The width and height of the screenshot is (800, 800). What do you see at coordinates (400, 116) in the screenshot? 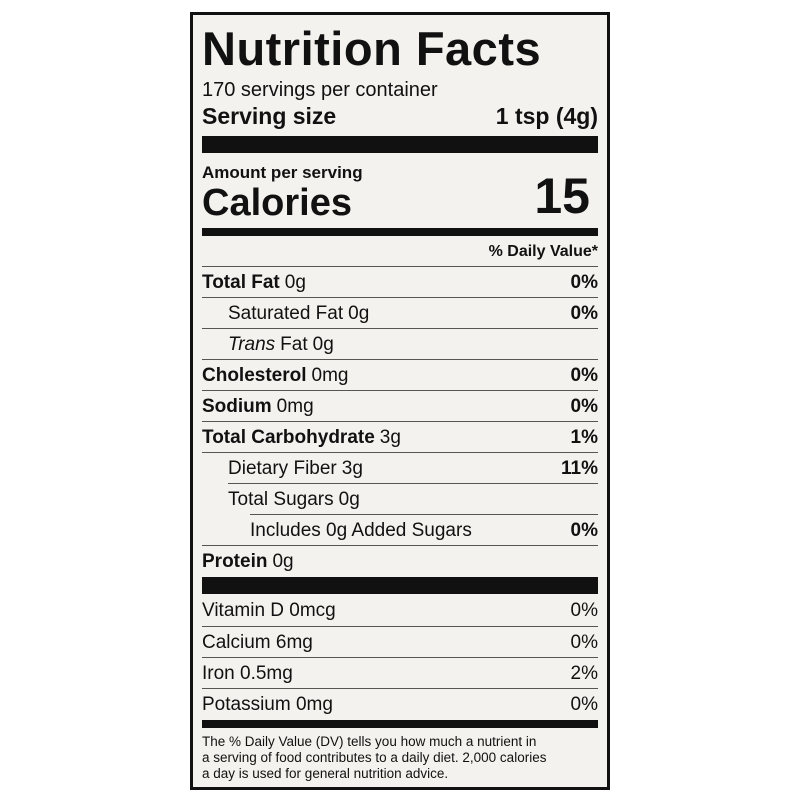
I see `serving-size-row: Serving size 1 tsp (4g)` at bounding box center [400, 116].